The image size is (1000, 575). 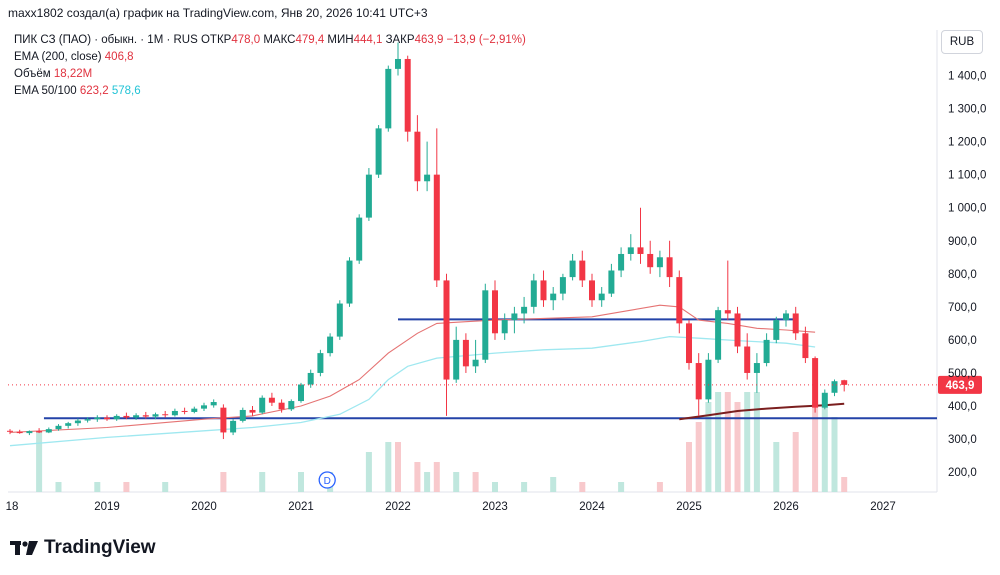 I want to click on legend-ema200-row: EMA (200, close) 406,8, so click(x=270, y=57).